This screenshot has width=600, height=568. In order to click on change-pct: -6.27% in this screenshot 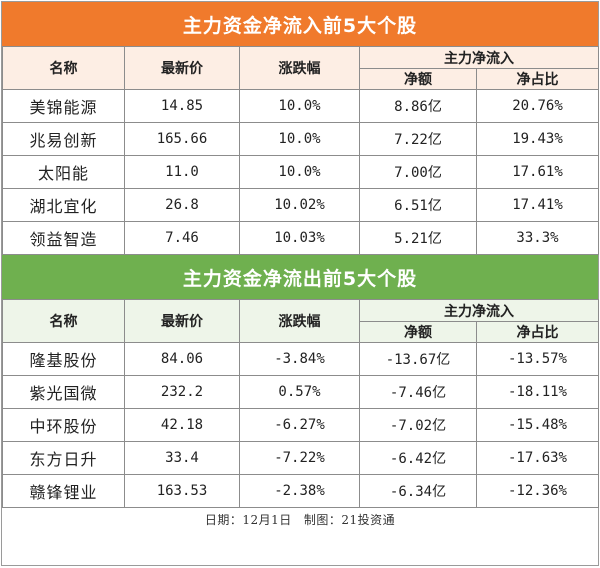, I will do `click(299, 425)`.